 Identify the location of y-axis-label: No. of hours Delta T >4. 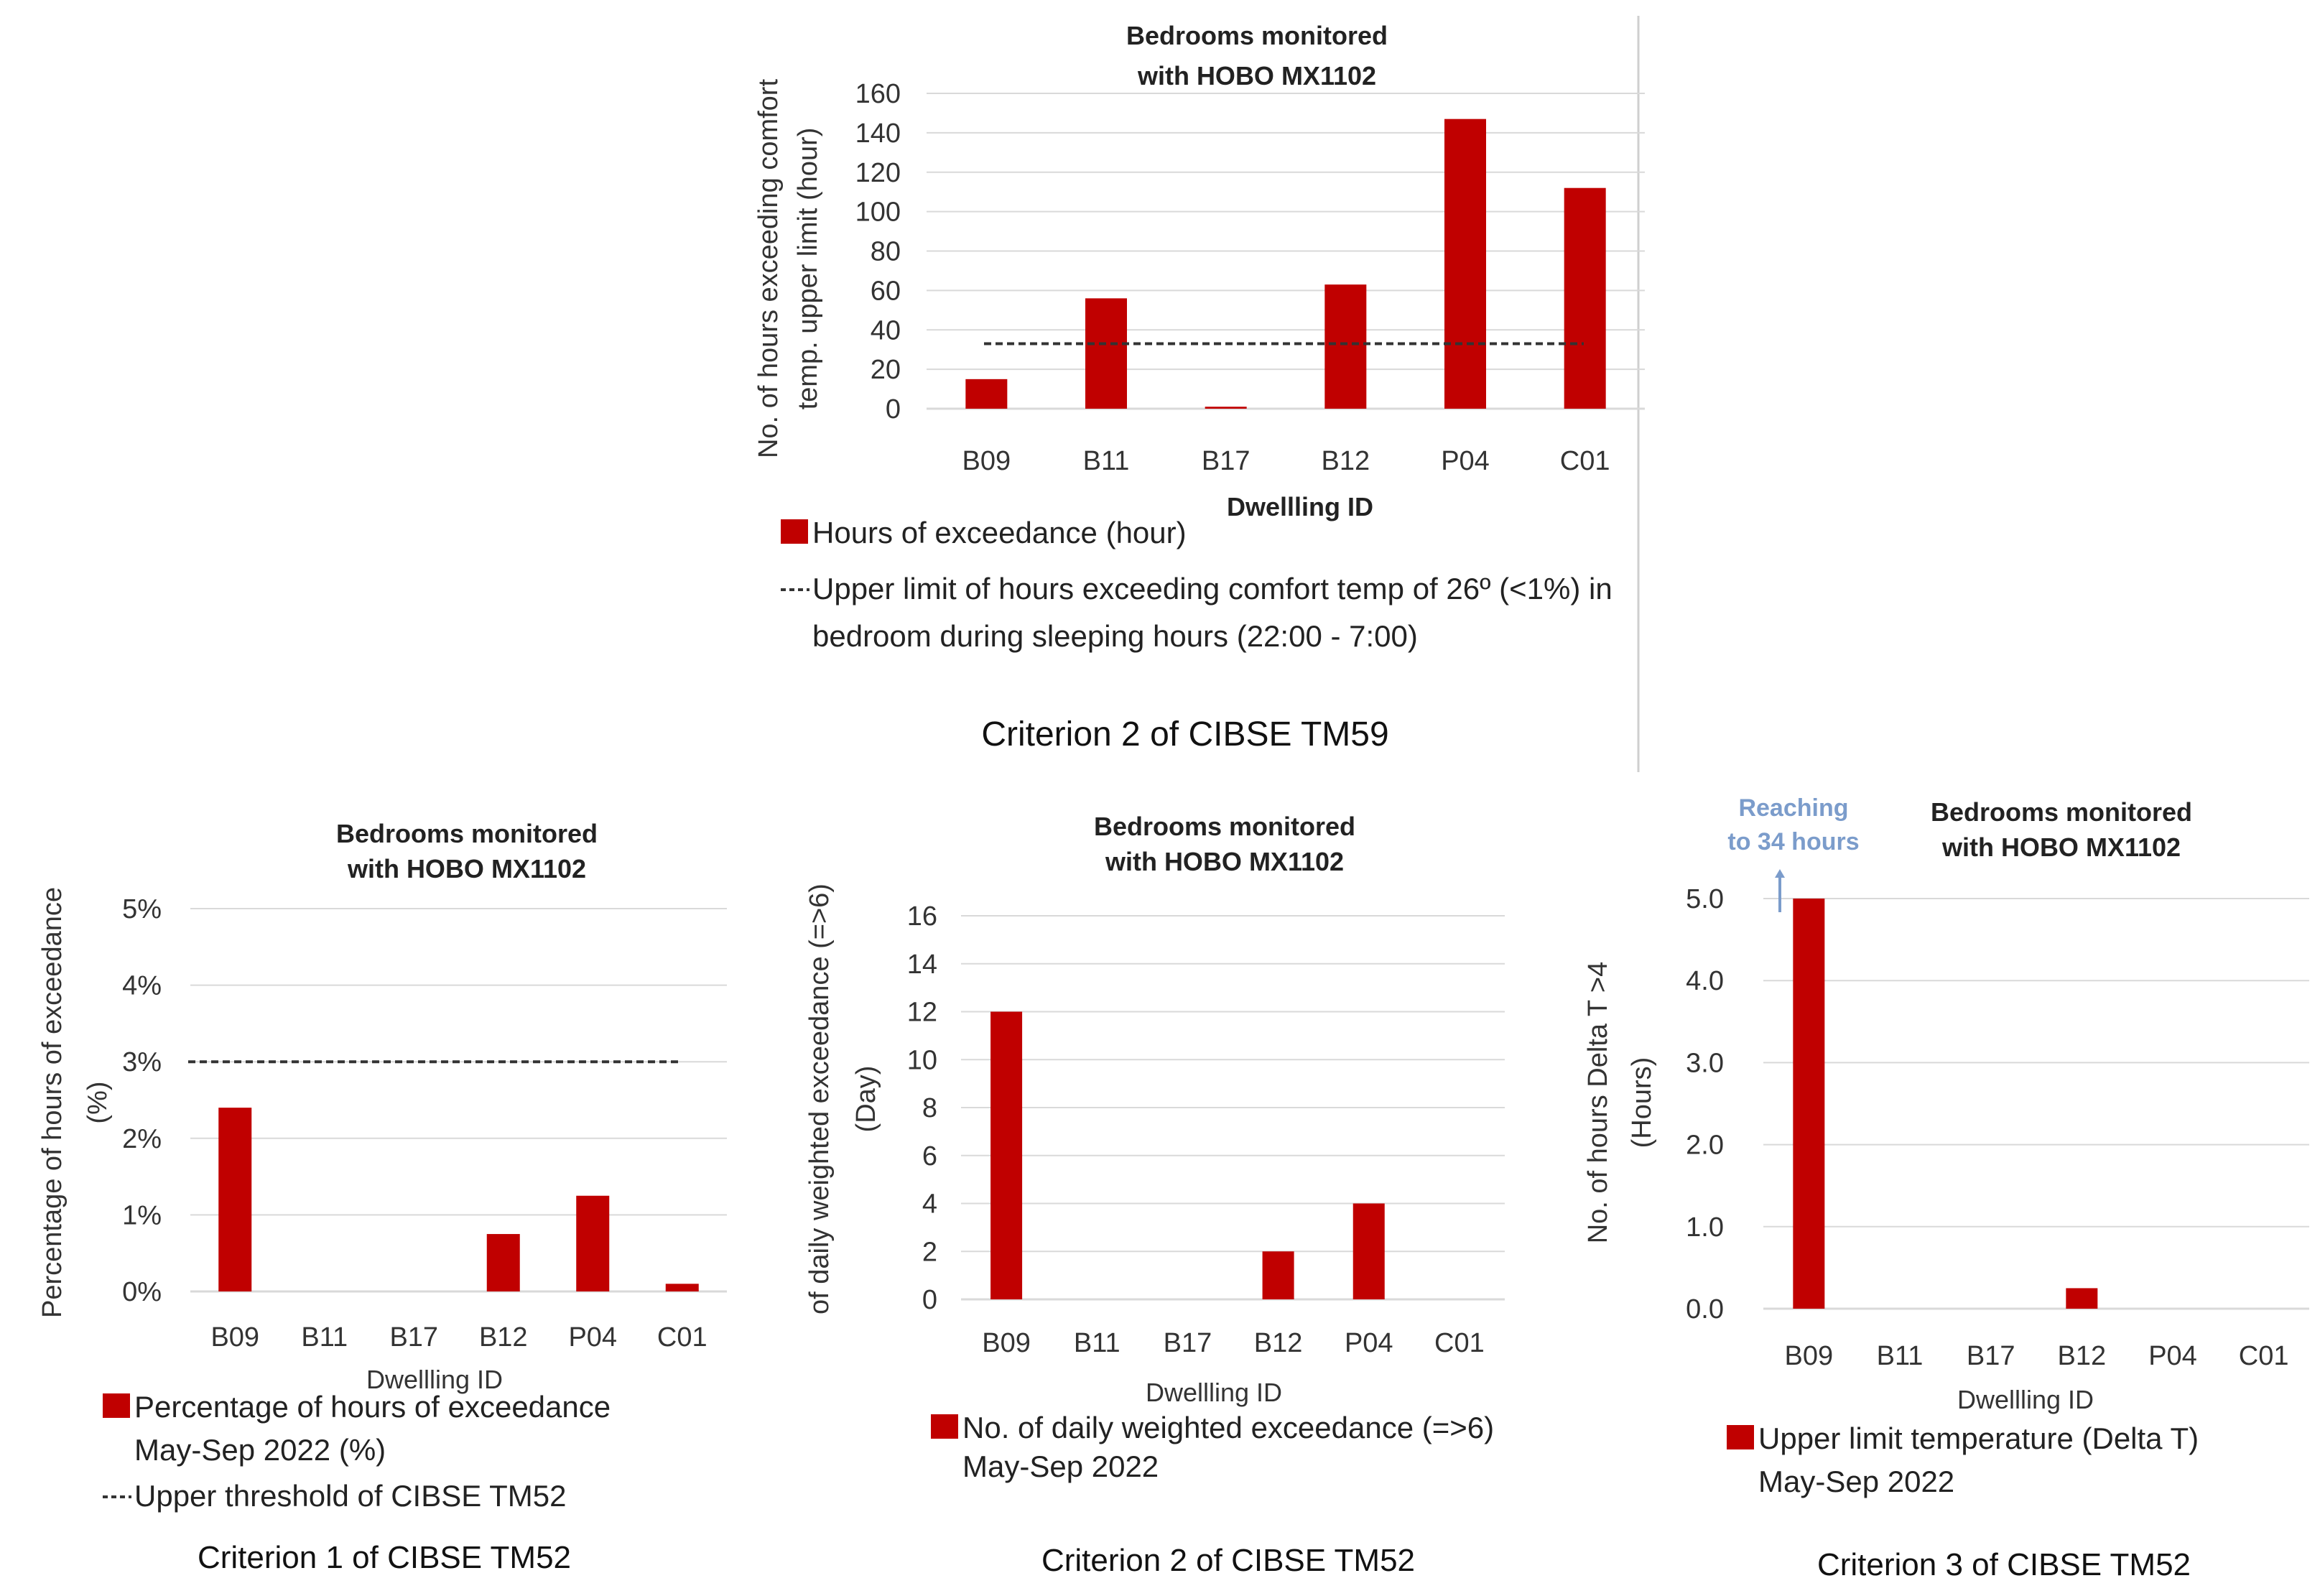
(1598, 1103).